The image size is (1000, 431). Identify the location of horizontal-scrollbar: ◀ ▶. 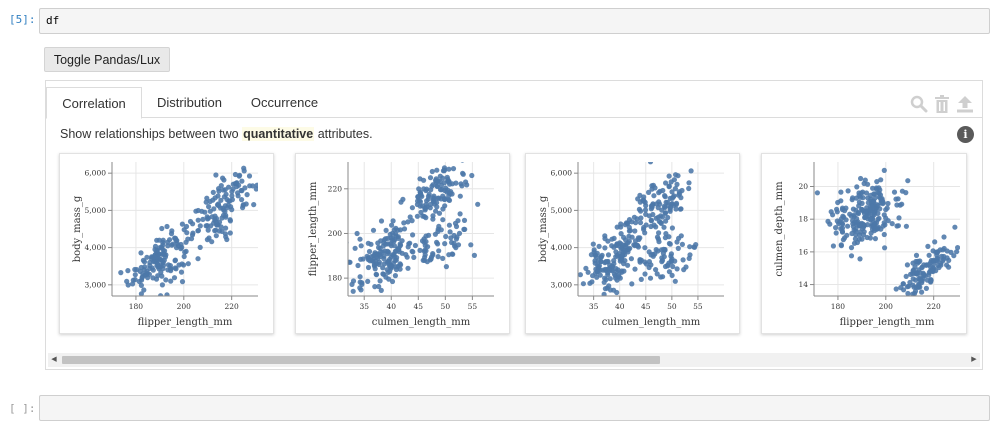
(514, 360).